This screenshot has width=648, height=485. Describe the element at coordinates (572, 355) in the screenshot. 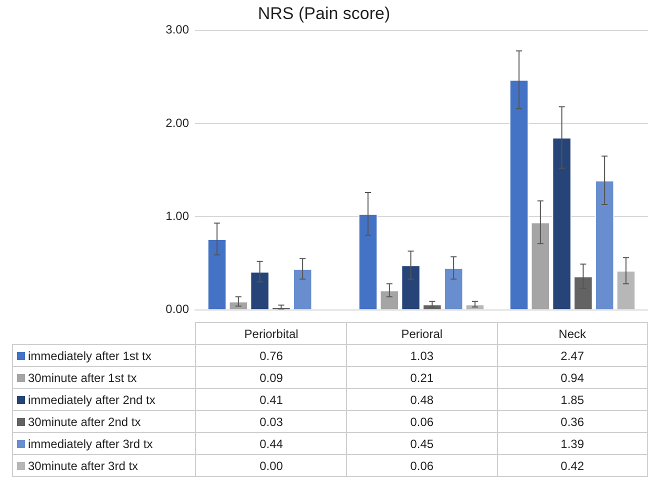

I see `data-label: 2.47` at that location.